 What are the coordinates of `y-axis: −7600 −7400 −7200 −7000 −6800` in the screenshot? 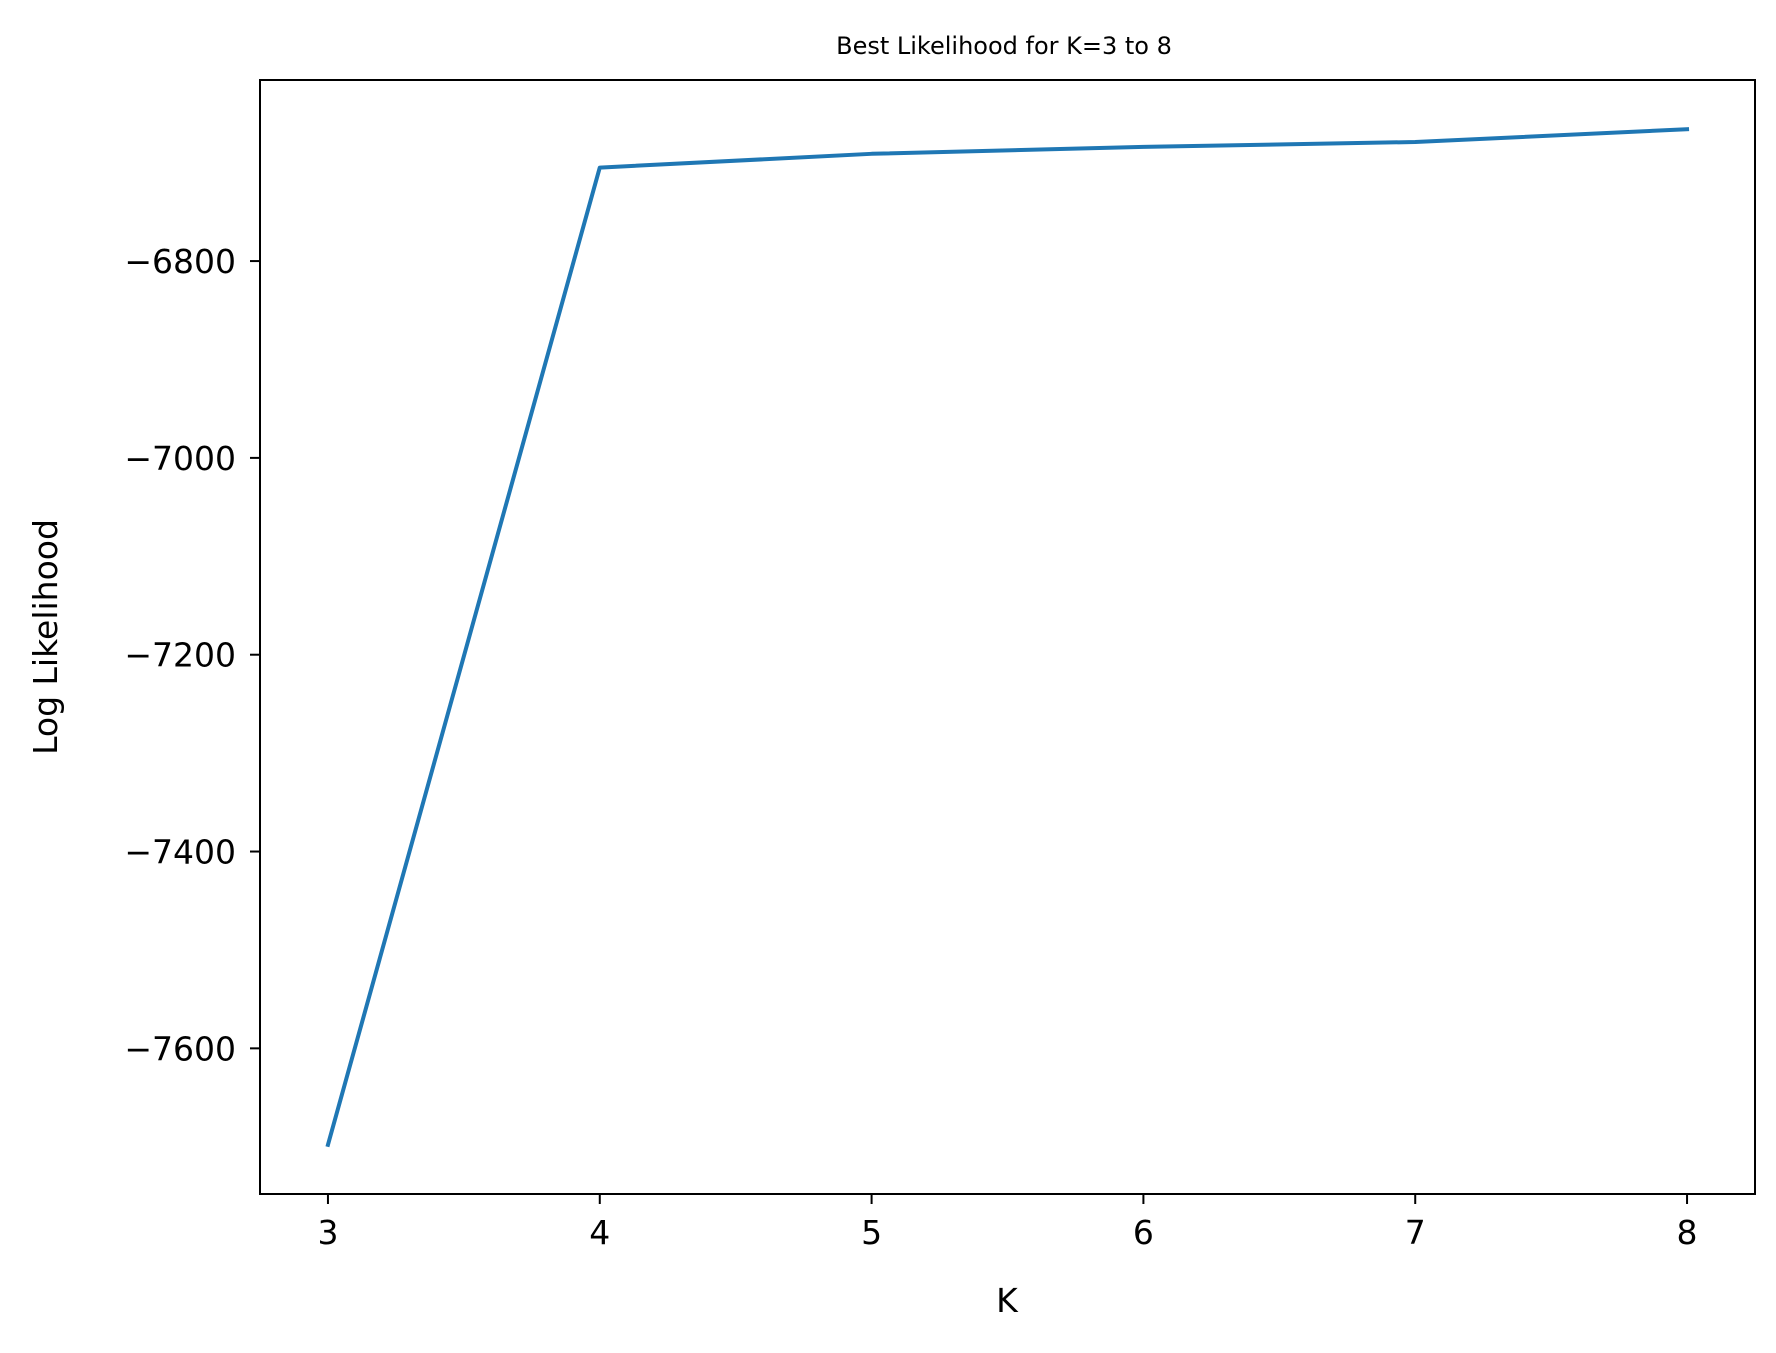 It's located at (192, 655).